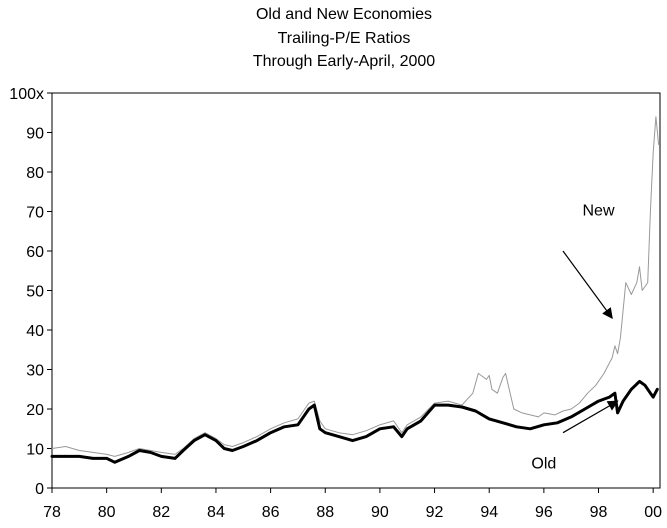 This screenshot has width=667, height=528. I want to click on title-line-3: Through Early-April, 2000, so click(344, 61).